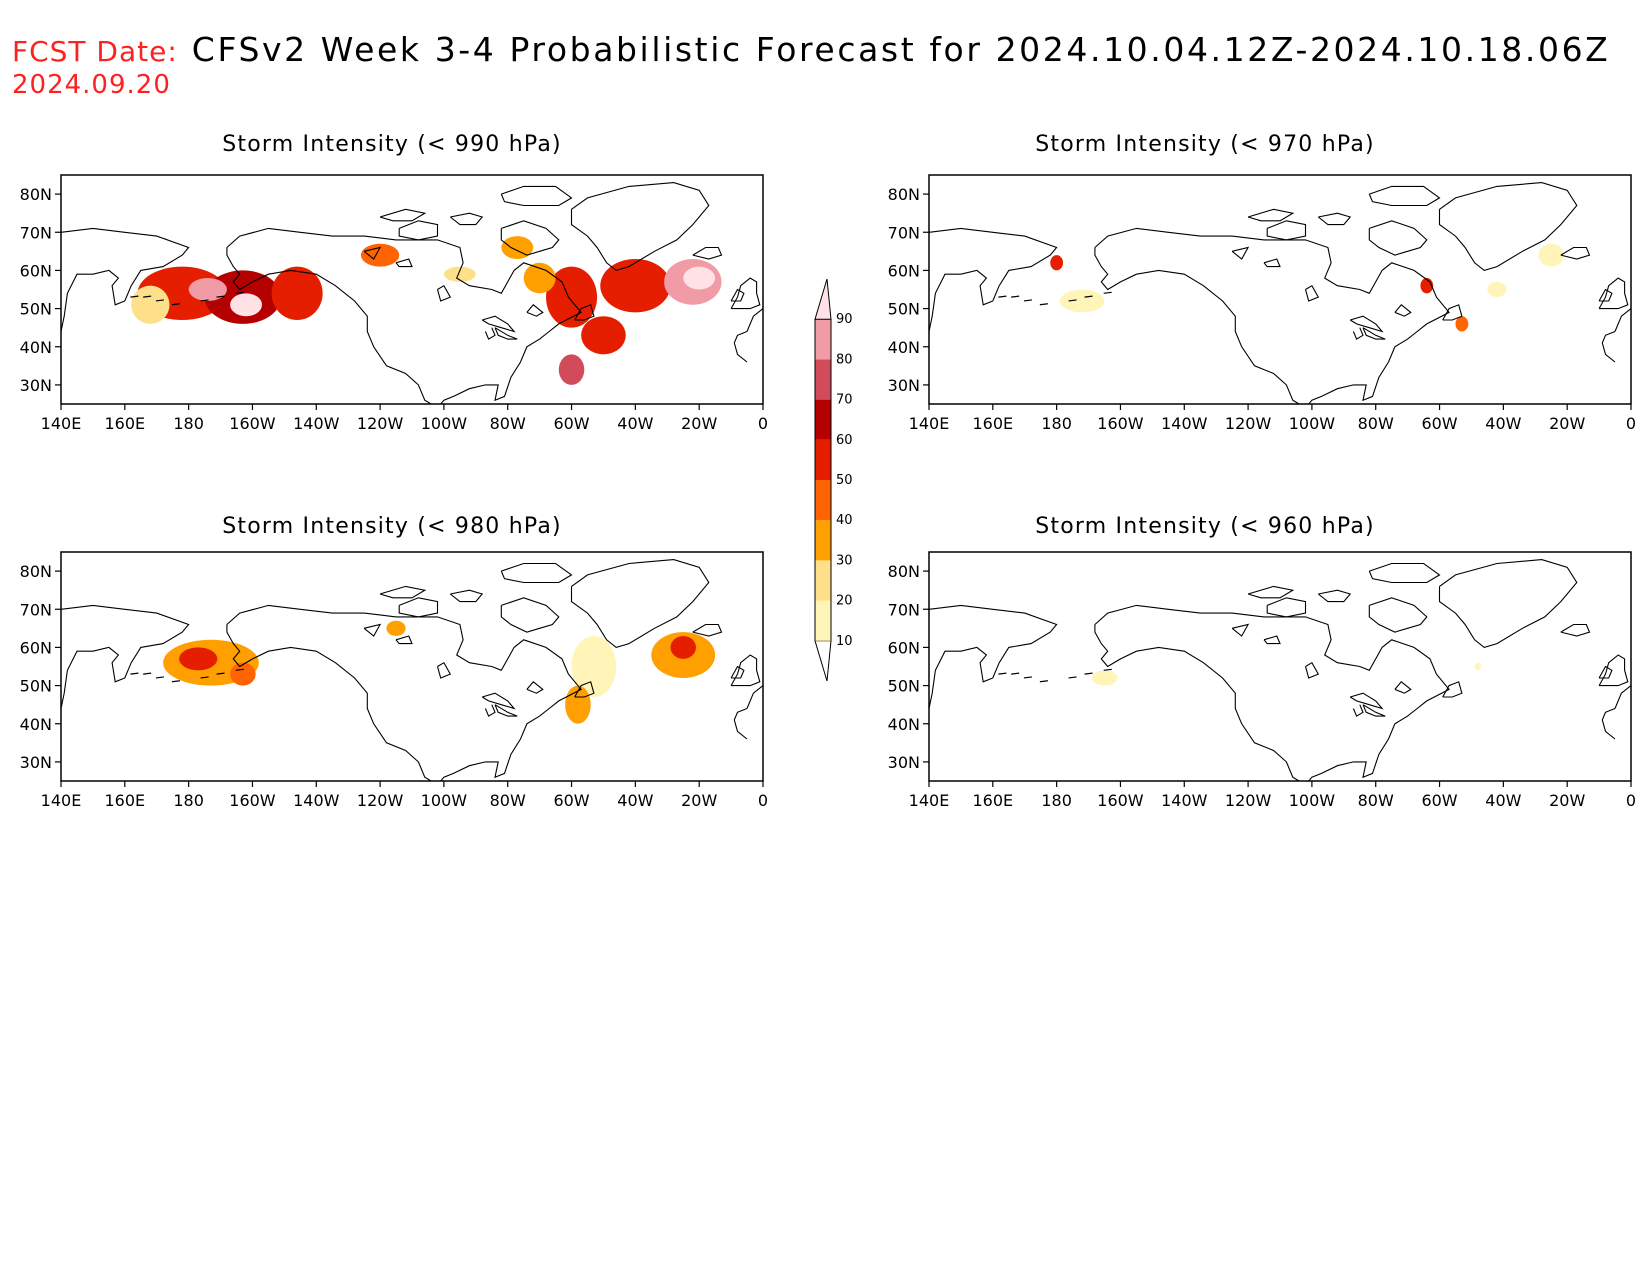 The image size is (1650, 1275). I want to click on fcst-date-value: 2024.09.20, so click(91, 85).